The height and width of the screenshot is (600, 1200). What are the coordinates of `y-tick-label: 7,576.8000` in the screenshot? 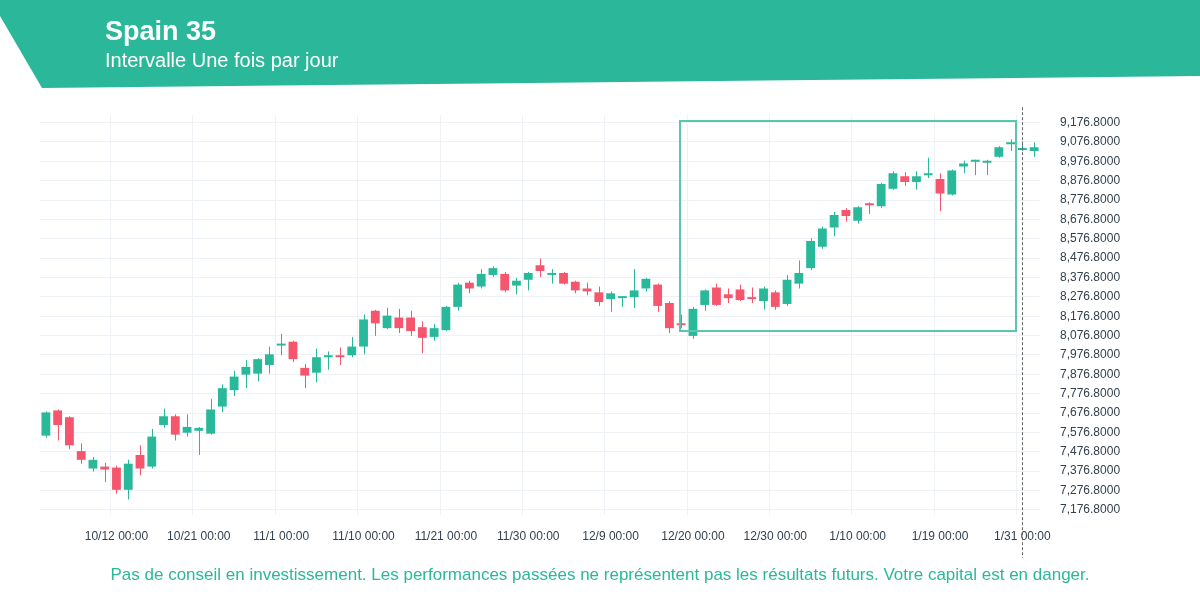 It's located at (1090, 431).